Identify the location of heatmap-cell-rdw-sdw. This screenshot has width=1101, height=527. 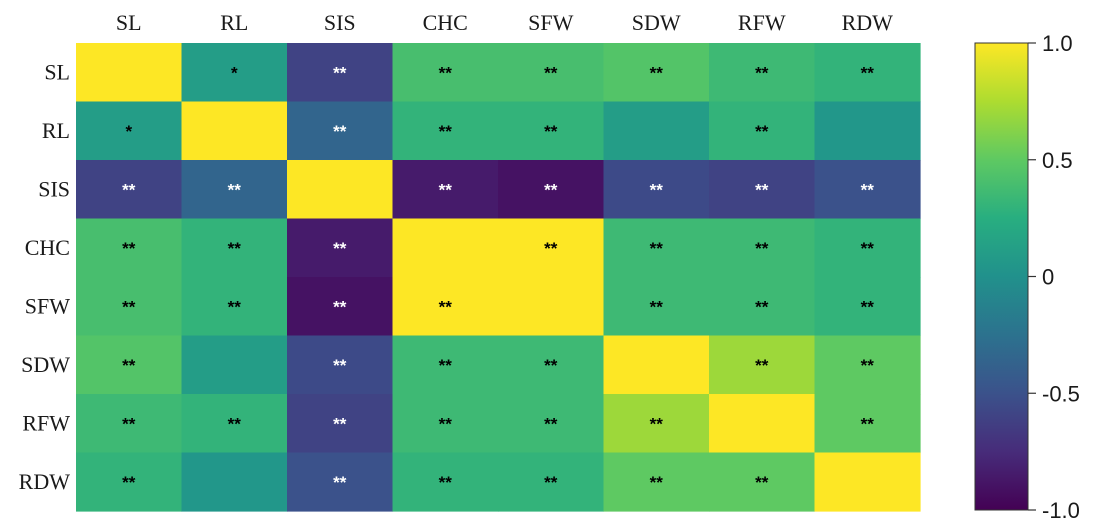
(656, 482).